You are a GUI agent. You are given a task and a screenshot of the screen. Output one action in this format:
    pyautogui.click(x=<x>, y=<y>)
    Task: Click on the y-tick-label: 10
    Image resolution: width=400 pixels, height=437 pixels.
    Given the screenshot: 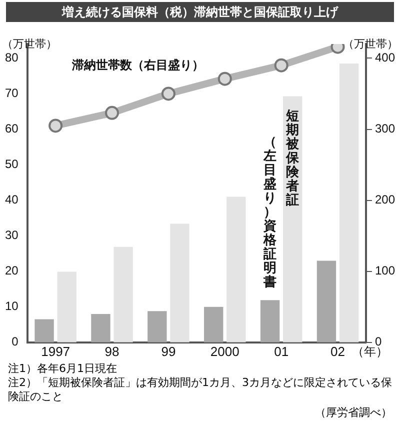 What is the action you would take?
    pyautogui.click(x=11, y=306)
    